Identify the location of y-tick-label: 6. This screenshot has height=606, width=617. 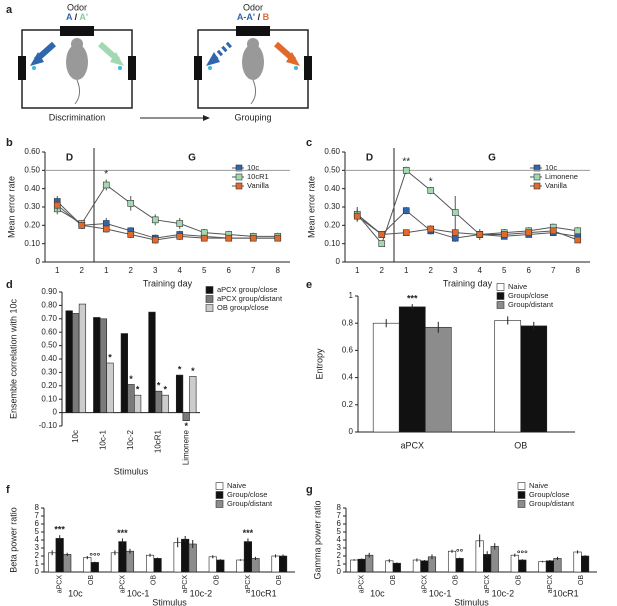
(37, 523).